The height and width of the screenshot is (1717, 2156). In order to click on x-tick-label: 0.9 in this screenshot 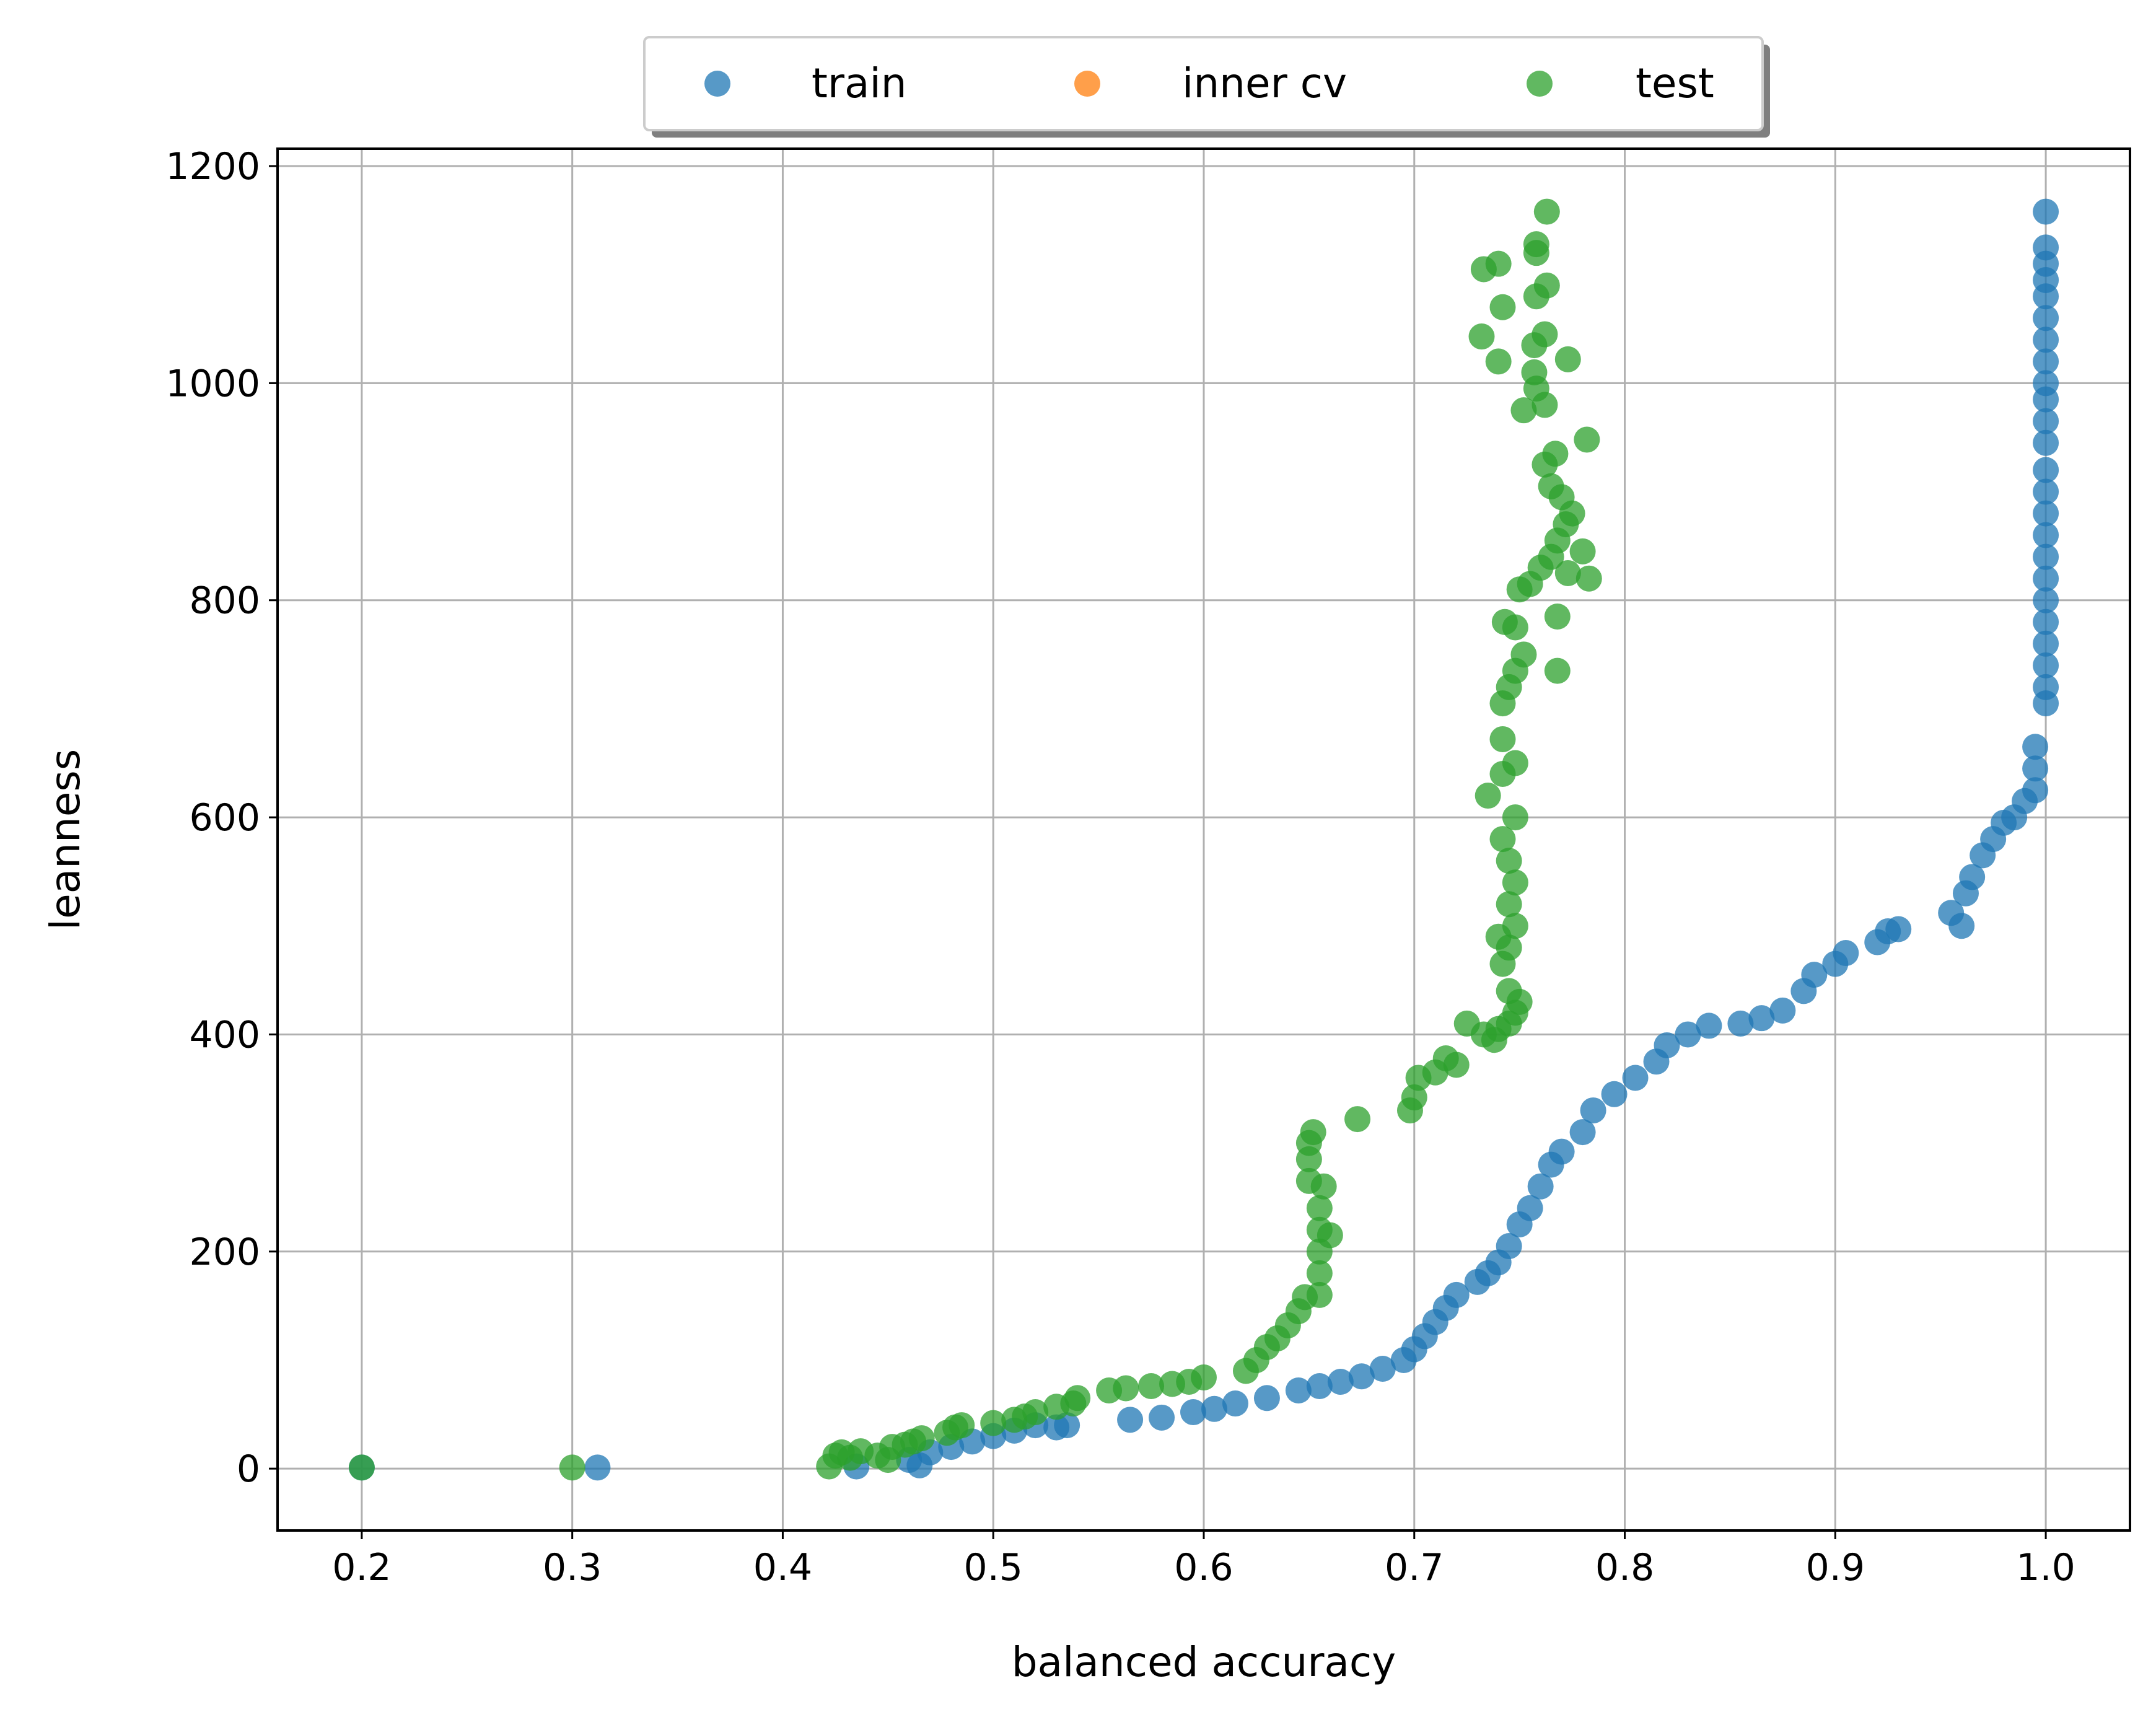, I will do `click(1835, 1567)`.